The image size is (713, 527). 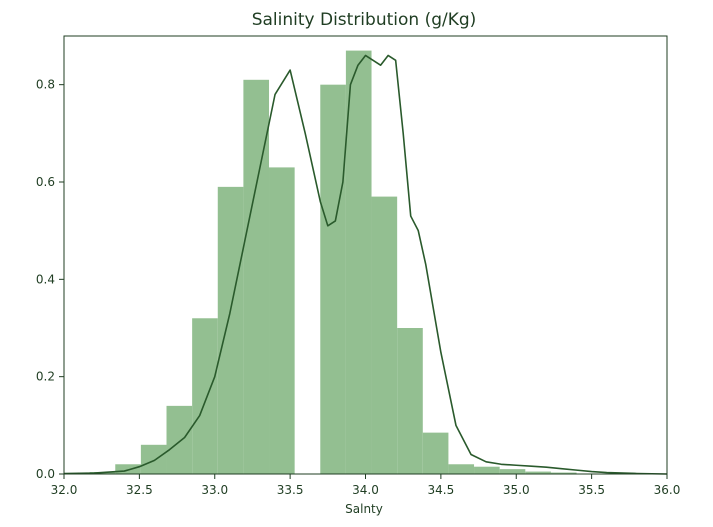 What do you see at coordinates (45, 85) in the screenshot?
I see `y-tick-label: 0.8` at bounding box center [45, 85].